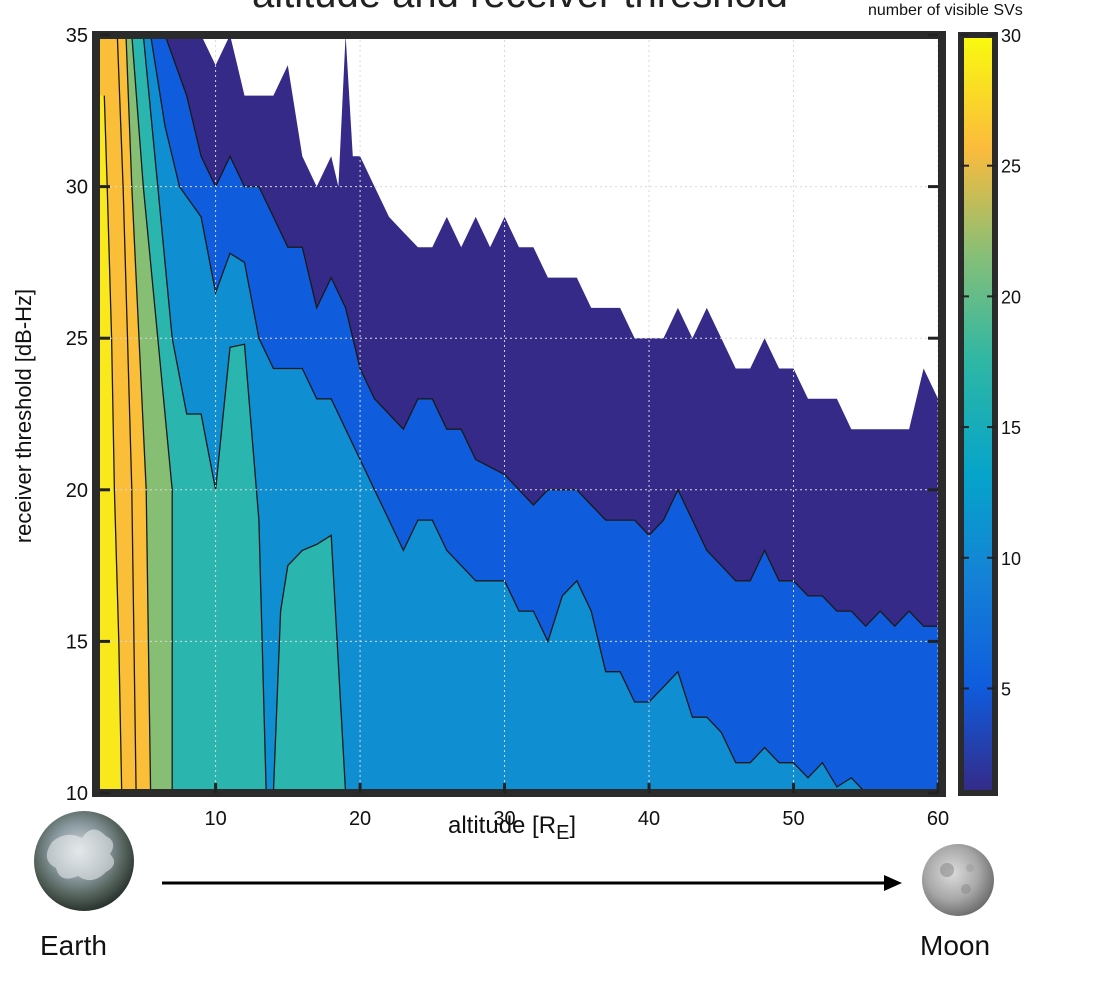  I want to click on arrow-head, so click(893, 883).